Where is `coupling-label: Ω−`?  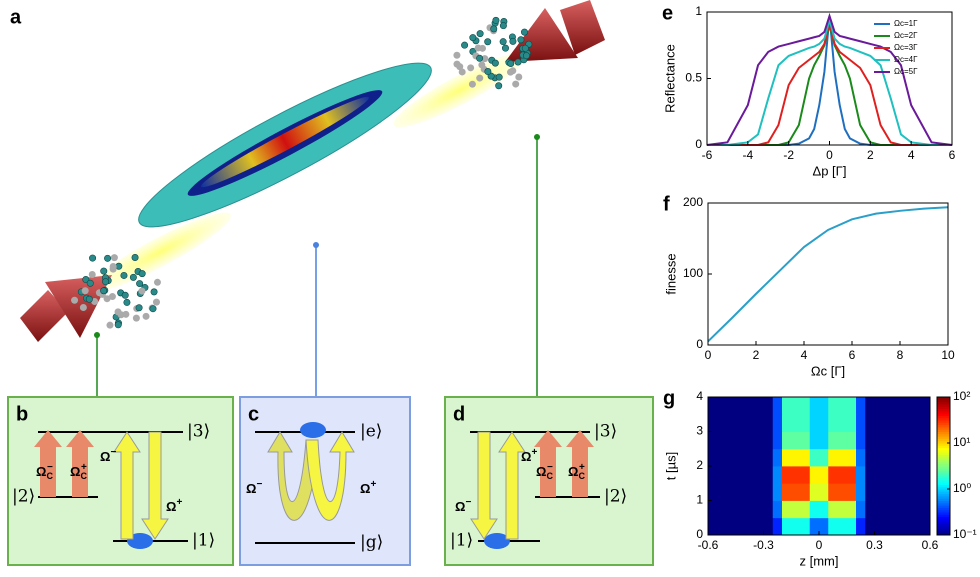 coupling-label: Ω− is located at coordinates (108, 456).